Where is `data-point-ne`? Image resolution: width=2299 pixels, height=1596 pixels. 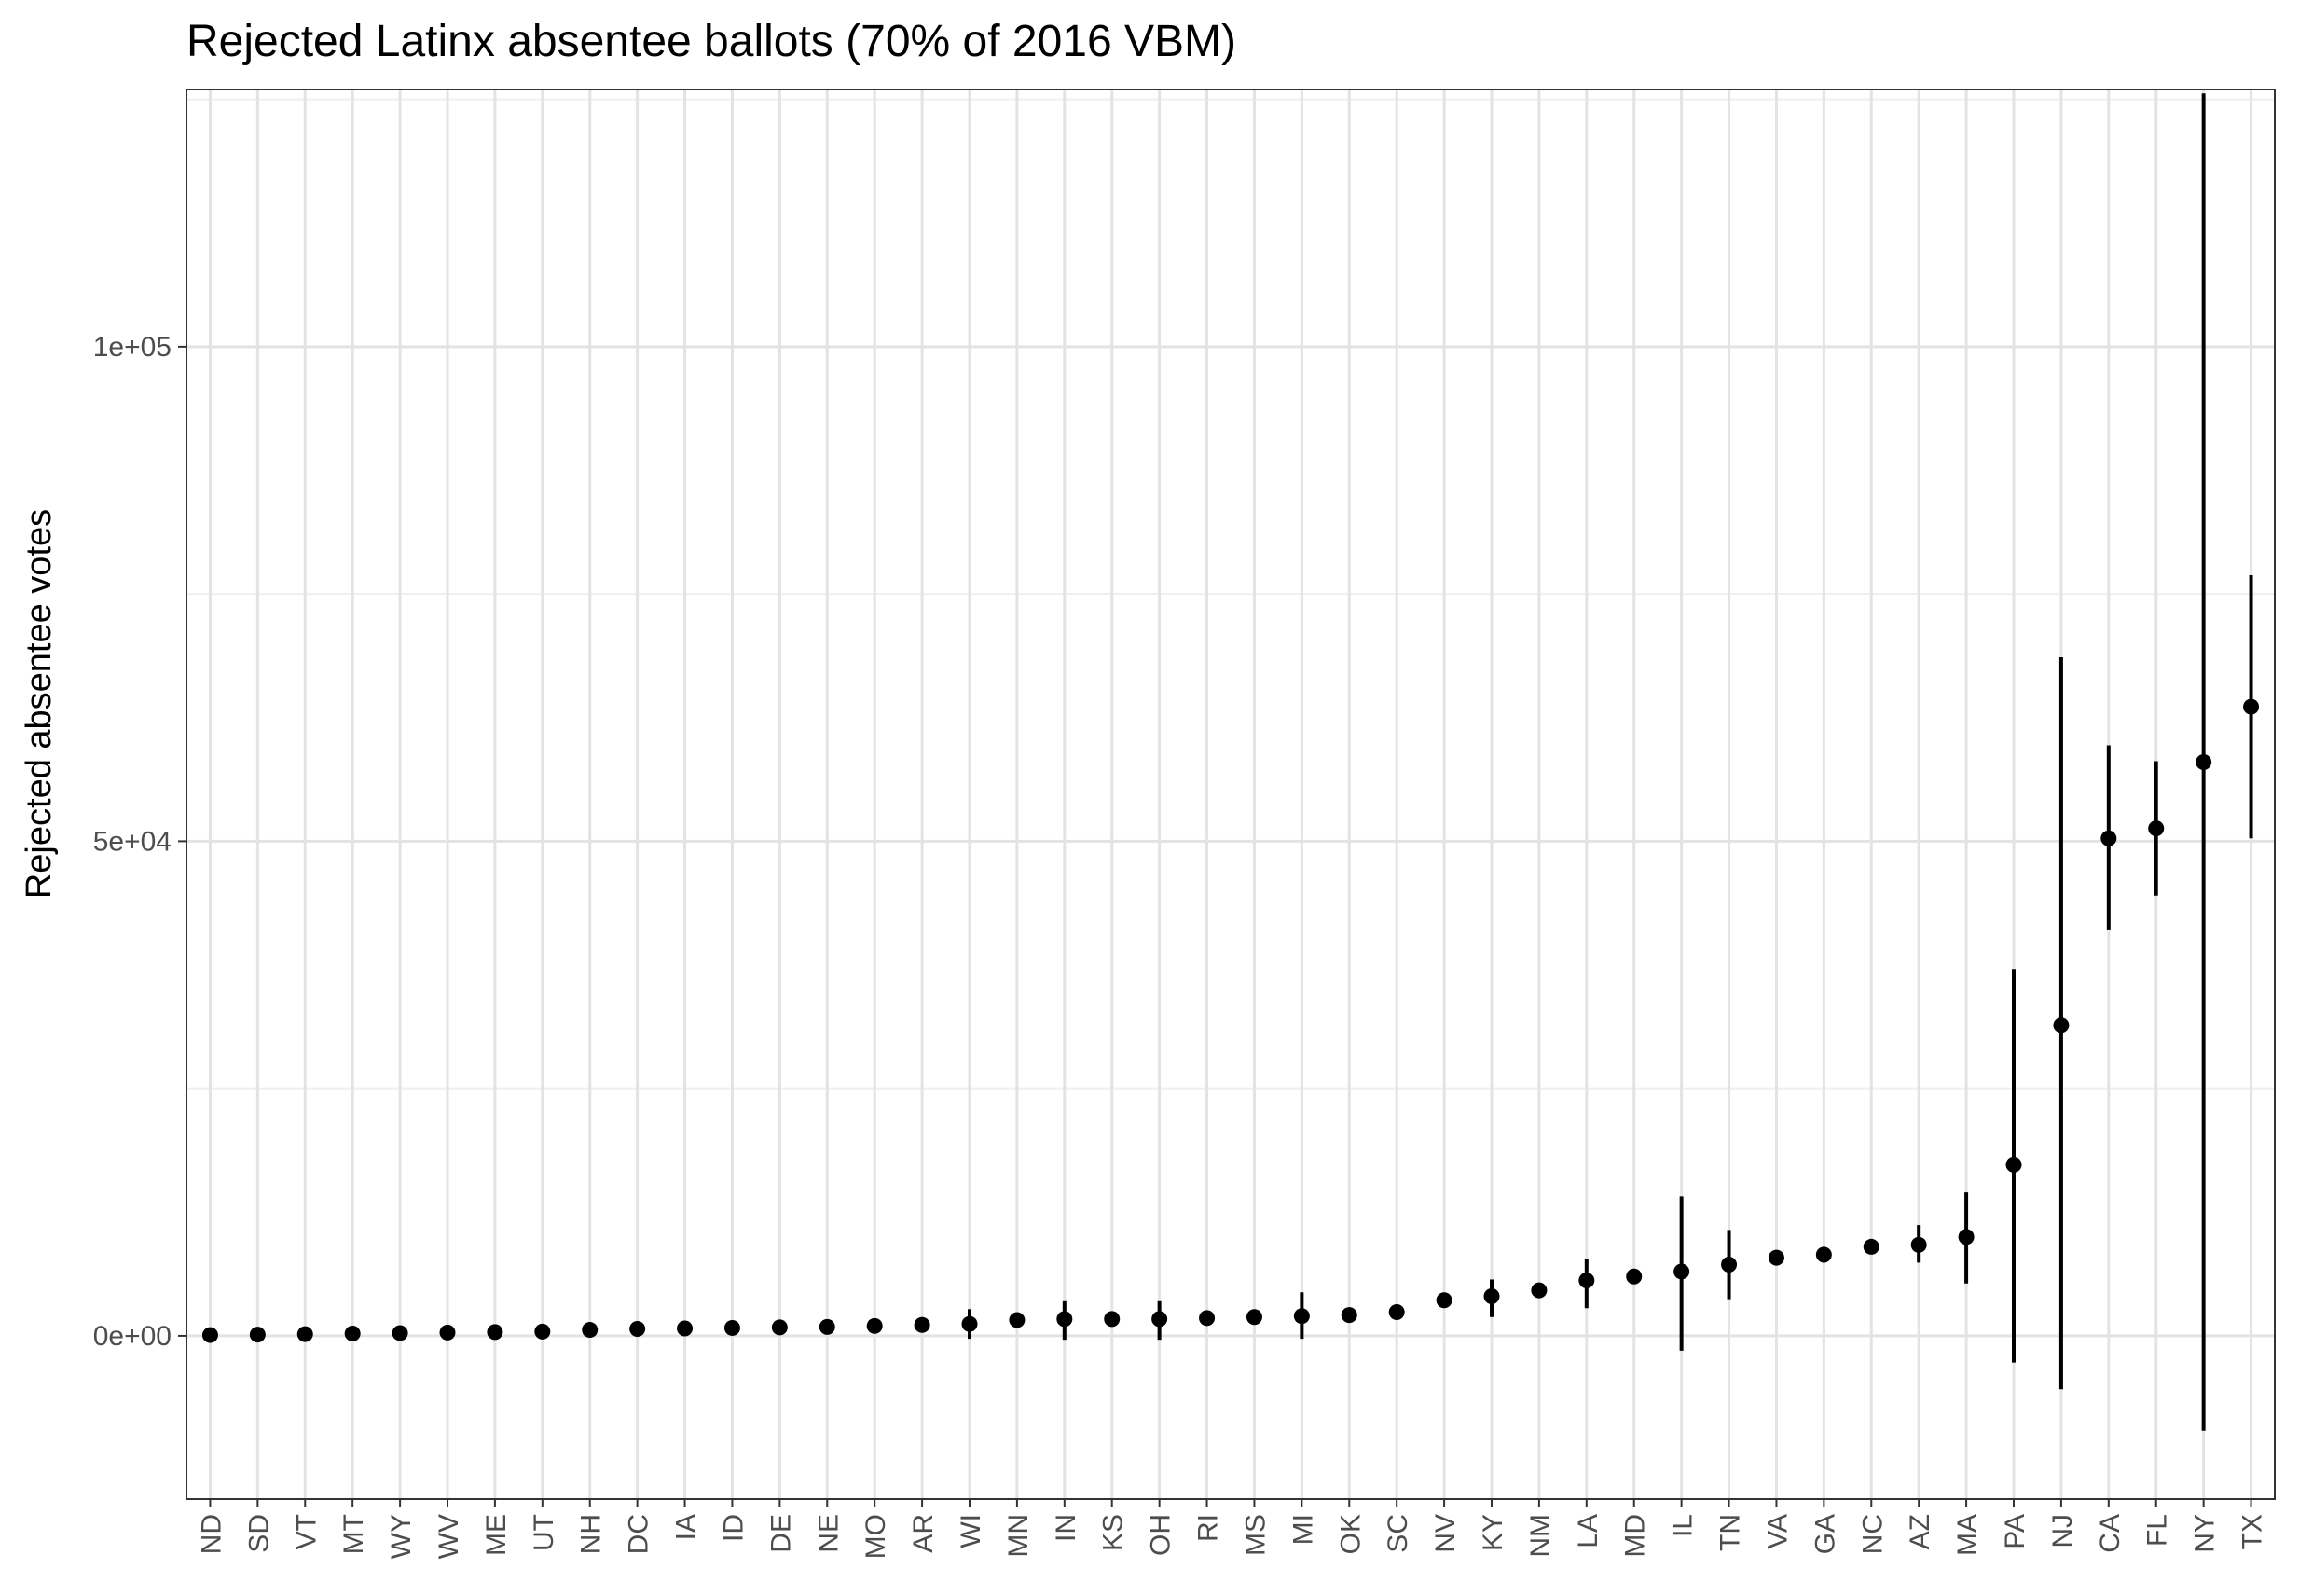 data-point-ne is located at coordinates (827, 1326).